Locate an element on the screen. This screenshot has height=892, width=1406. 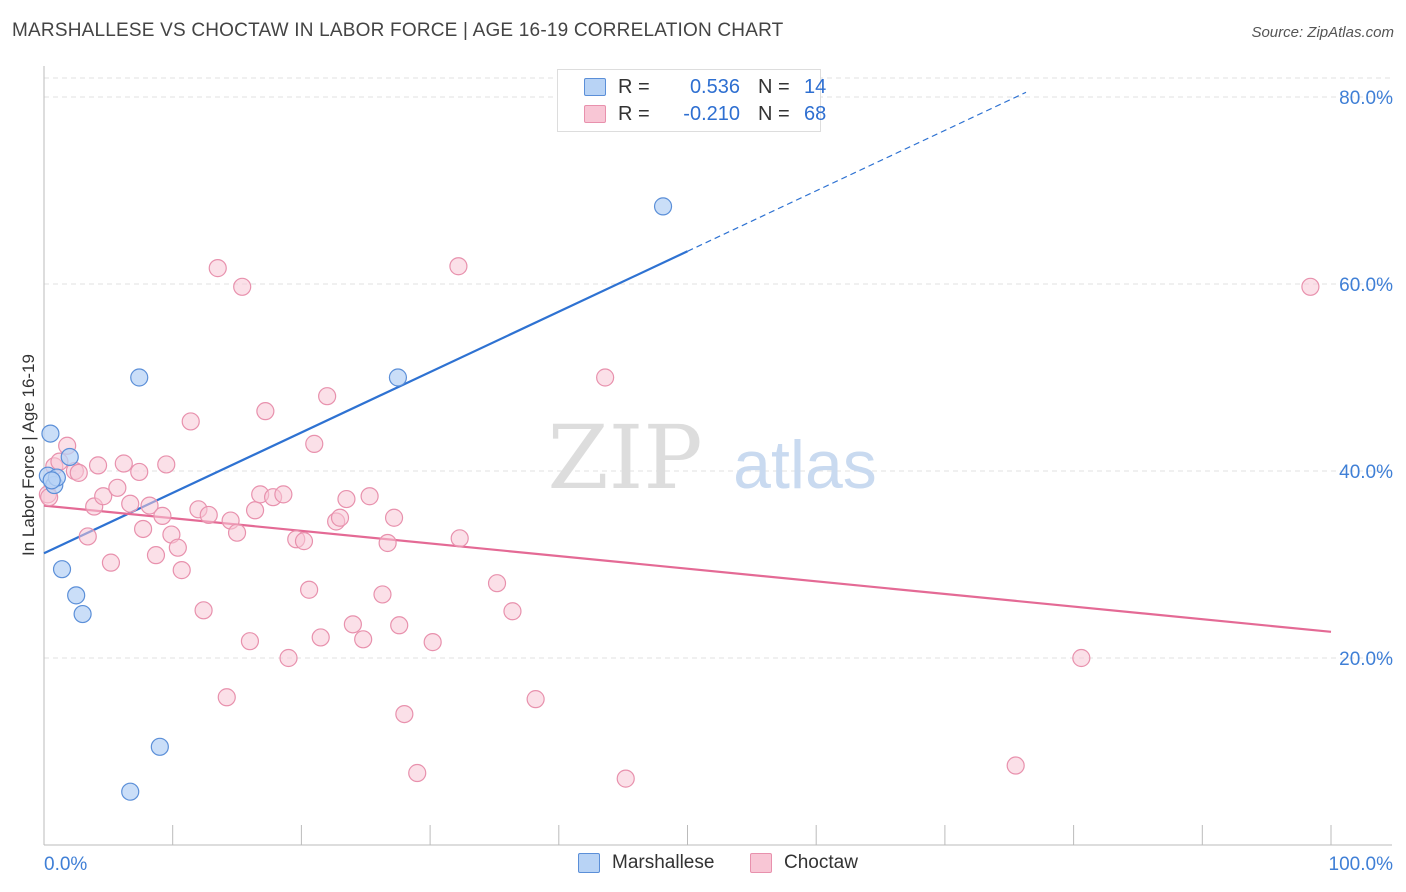
x-tick-label-min: 0.0% is located at coordinates (65, 864).